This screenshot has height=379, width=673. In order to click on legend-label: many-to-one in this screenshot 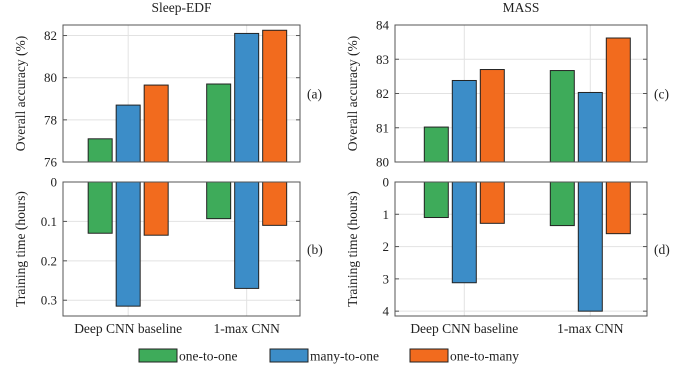, I will do `click(344, 356)`.